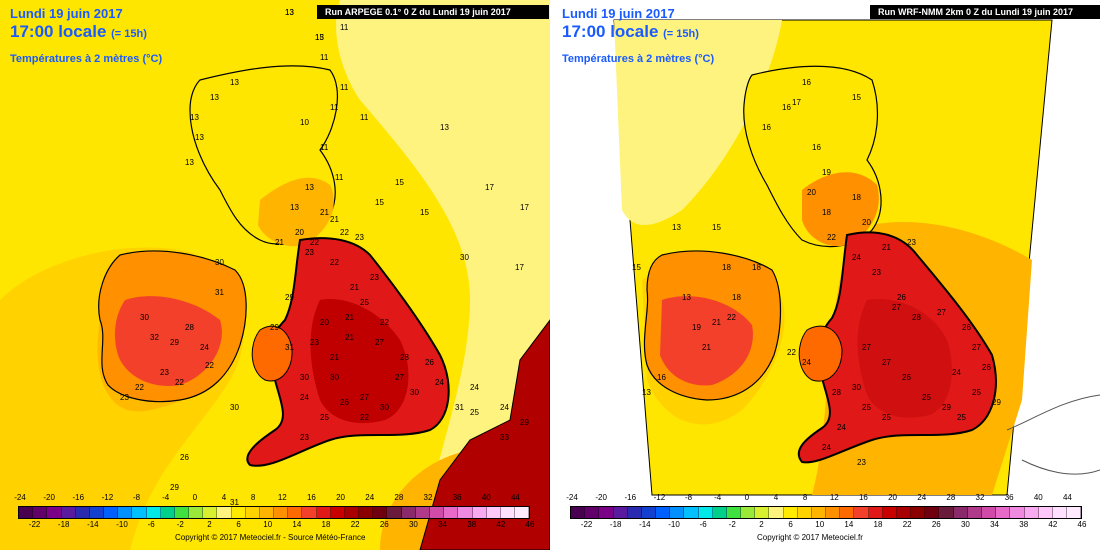  Describe the element at coordinates (272, 353) in the screenshot. I see `wales-landmass` at that location.